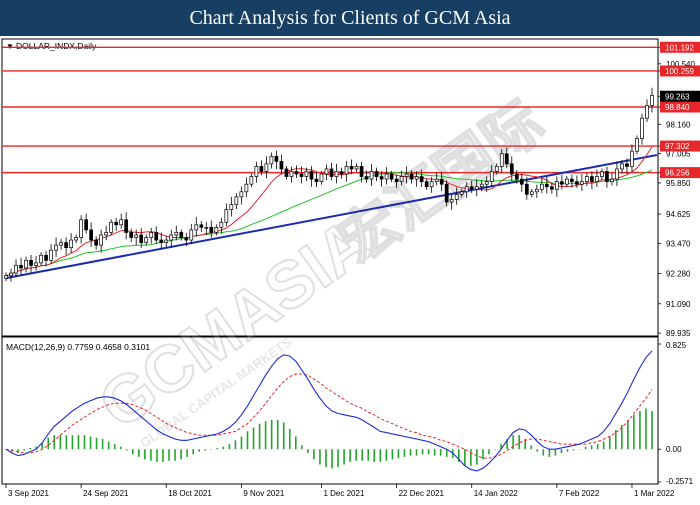 The height and width of the screenshot is (505, 700). Describe the element at coordinates (579, 493) in the screenshot. I see `date-tick-label-7: 7 Feb 2022` at that location.